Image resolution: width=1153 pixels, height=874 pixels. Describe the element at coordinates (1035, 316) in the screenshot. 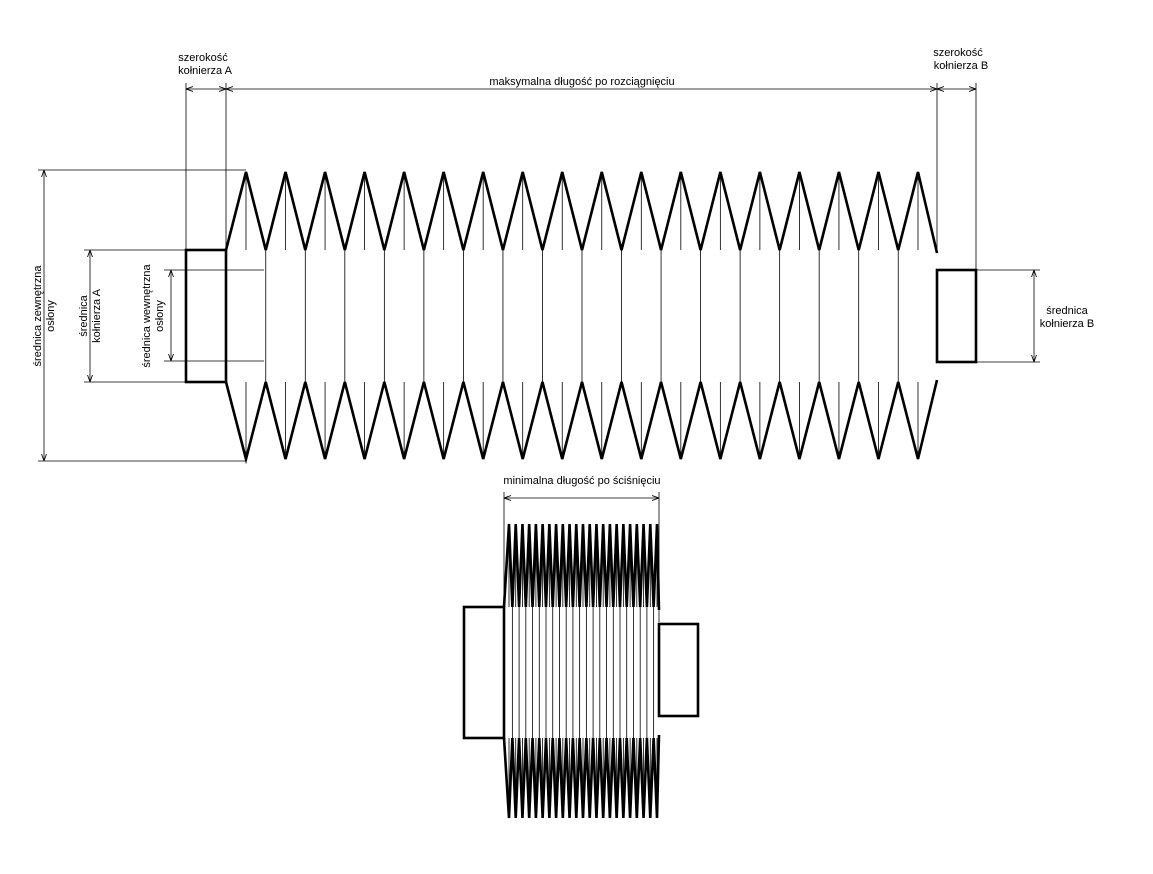

I see `dimension-flange-b-diameter: średnica kołnierza B` at that location.